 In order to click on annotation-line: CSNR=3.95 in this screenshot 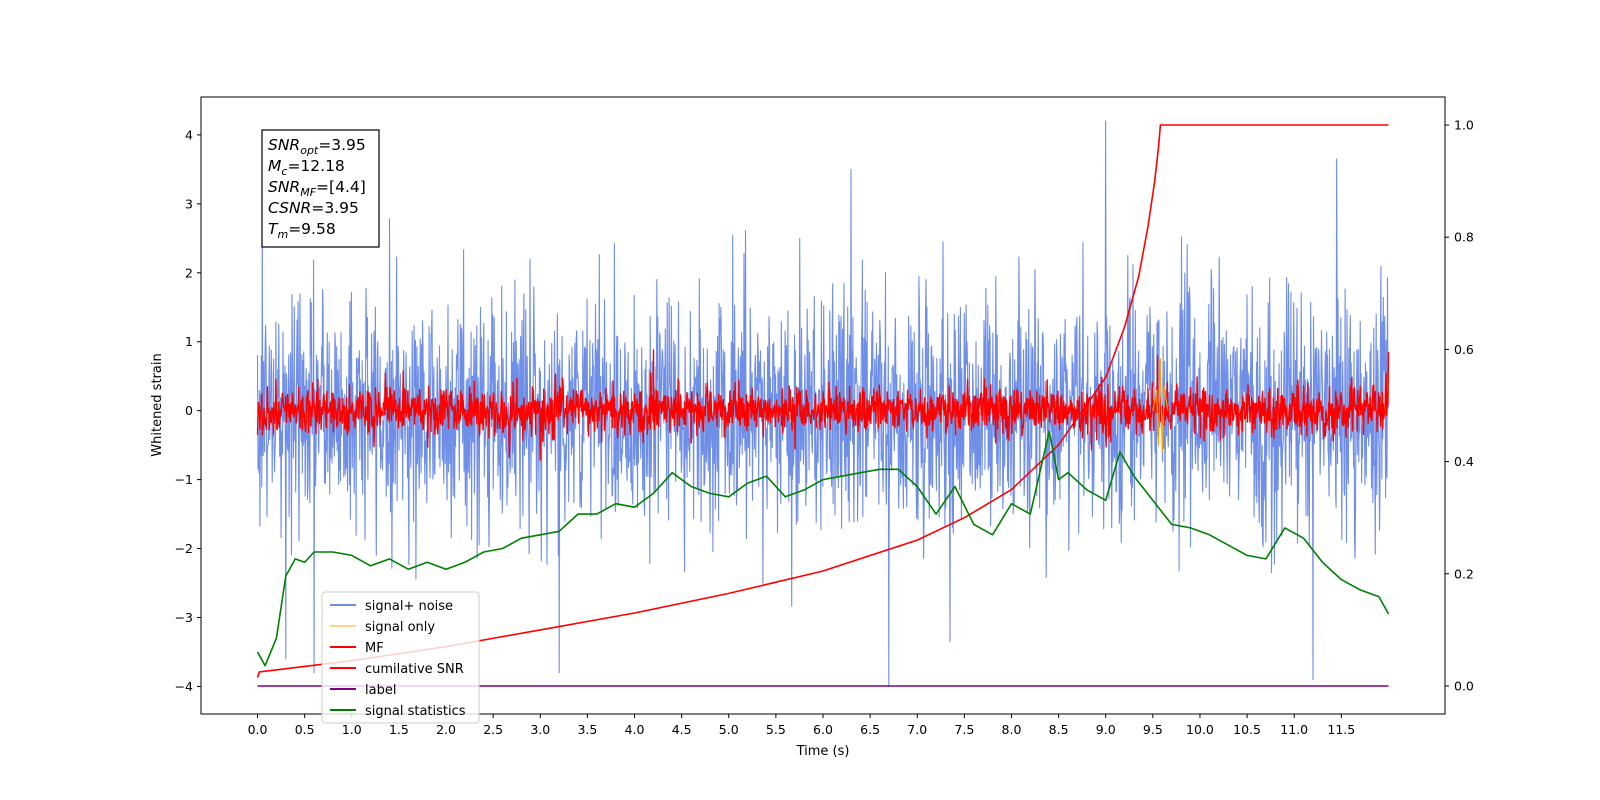, I will do `click(313, 208)`.